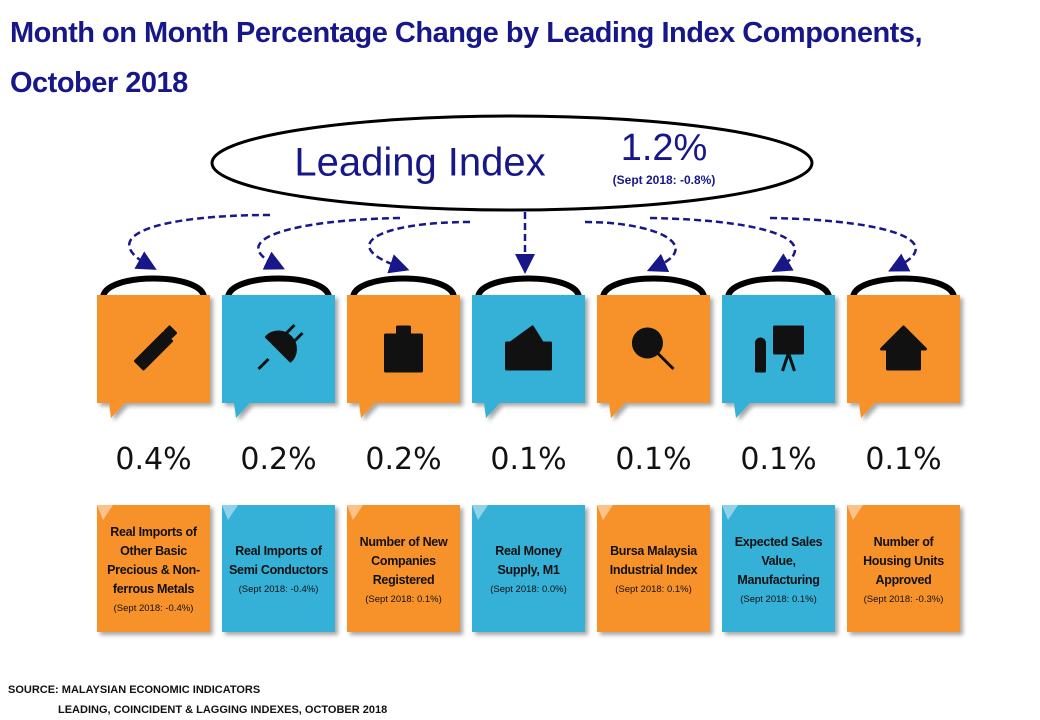 The height and width of the screenshot is (720, 1040). I want to click on index-value: 1.2%, so click(664, 148).